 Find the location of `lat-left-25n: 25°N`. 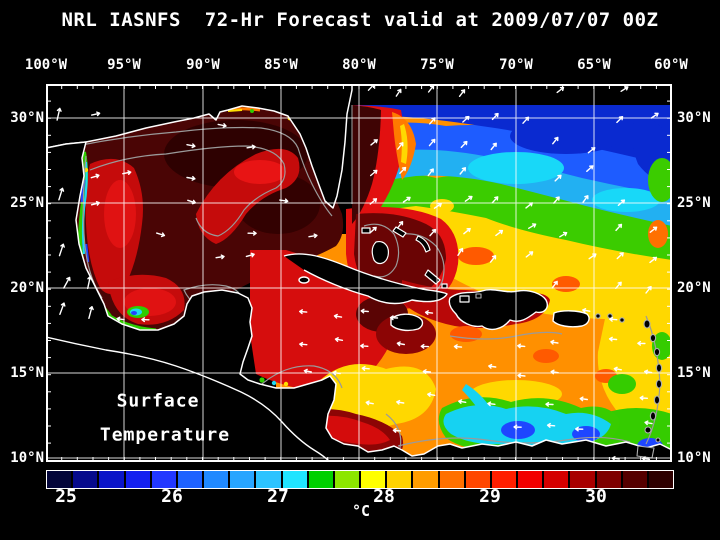

lat-left-25n: 25°N is located at coordinates (27, 203).